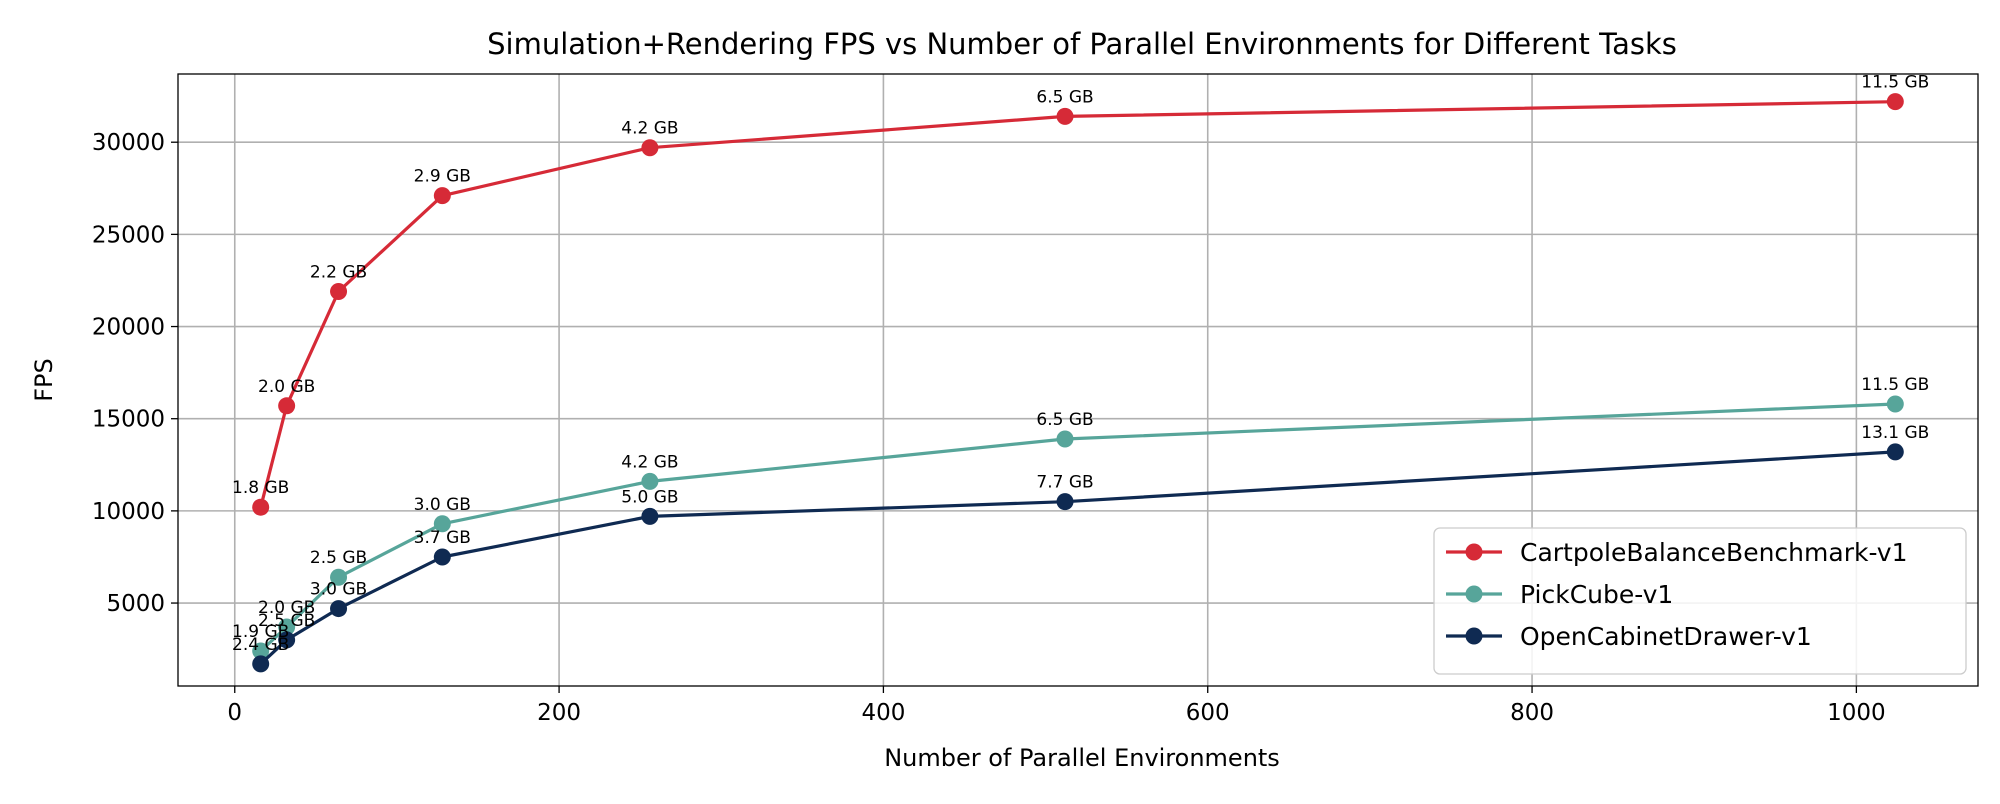  What do you see at coordinates (1666, 636) in the screenshot?
I see `legend-label: OpenCabinetDrawer-v1` at bounding box center [1666, 636].